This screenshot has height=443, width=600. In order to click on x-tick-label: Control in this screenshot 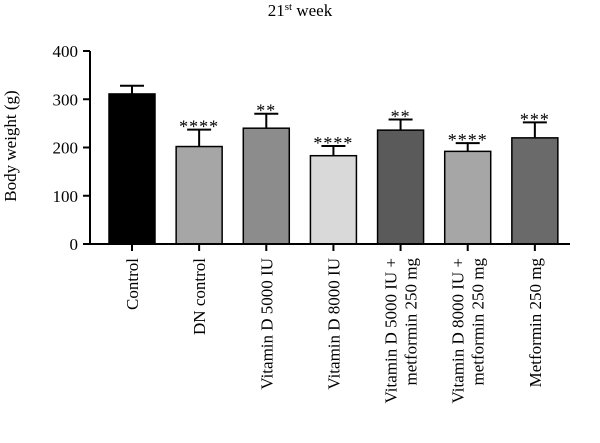, I will do `click(132, 284)`.